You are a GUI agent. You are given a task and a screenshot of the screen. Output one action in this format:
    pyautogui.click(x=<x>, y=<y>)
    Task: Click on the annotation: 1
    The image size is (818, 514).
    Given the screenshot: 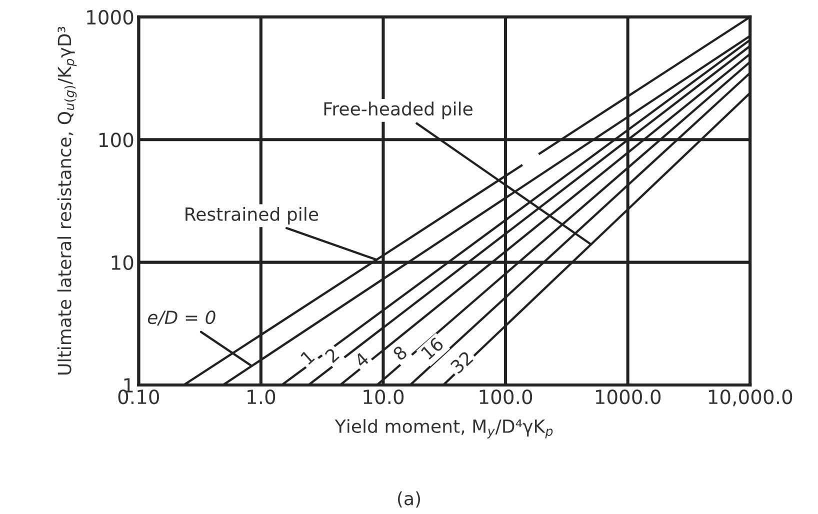 What is the action you would take?
    pyautogui.click(x=307, y=357)
    